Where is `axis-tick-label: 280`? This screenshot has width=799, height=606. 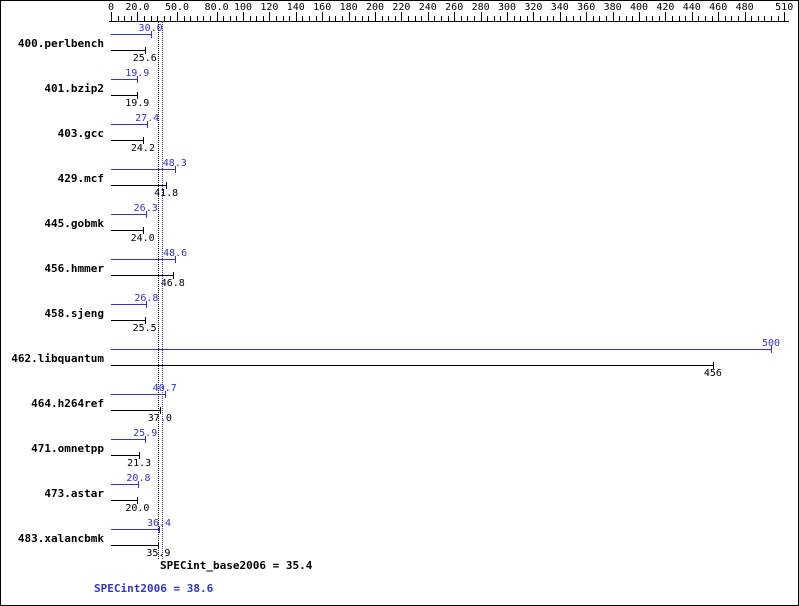
axis-tick-label: 280 is located at coordinates (480, 7).